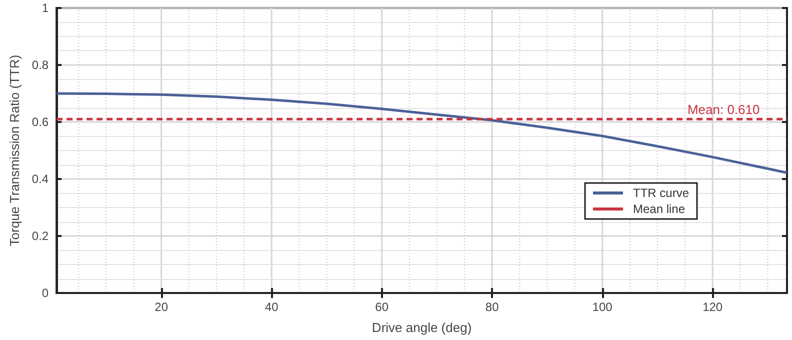  I want to click on x-axis-title: Drive angle (deg), so click(422, 327).